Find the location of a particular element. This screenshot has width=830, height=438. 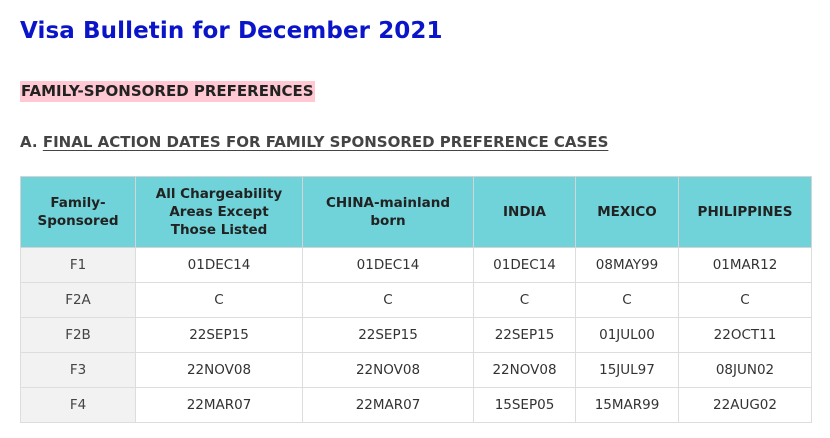

page-title: Visa Bulletin for December 2021 is located at coordinates (231, 31).